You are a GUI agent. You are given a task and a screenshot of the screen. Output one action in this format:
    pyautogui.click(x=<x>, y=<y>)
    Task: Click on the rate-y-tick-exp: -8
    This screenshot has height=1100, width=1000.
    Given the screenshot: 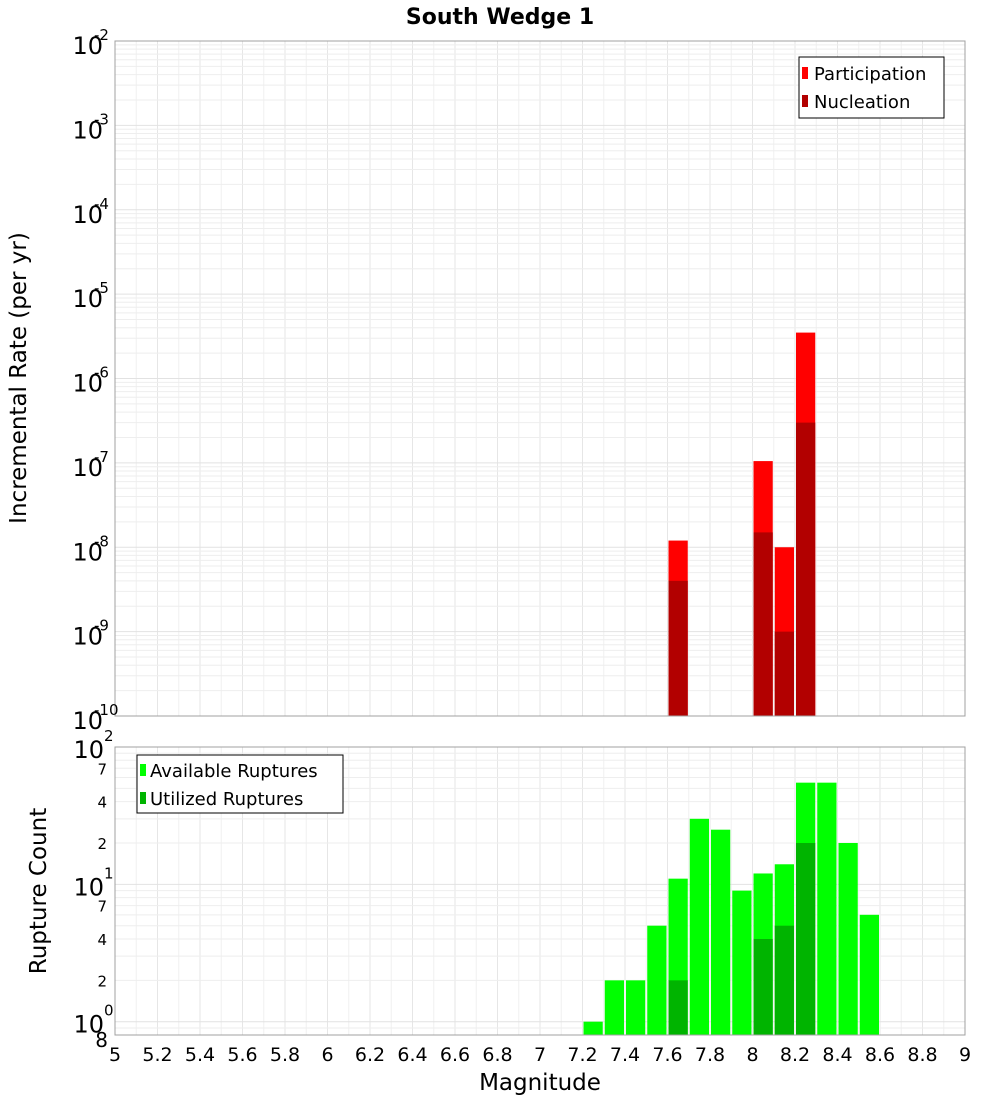 What is the action you would take?
    pyautogui.click(x=101, y=541)
    